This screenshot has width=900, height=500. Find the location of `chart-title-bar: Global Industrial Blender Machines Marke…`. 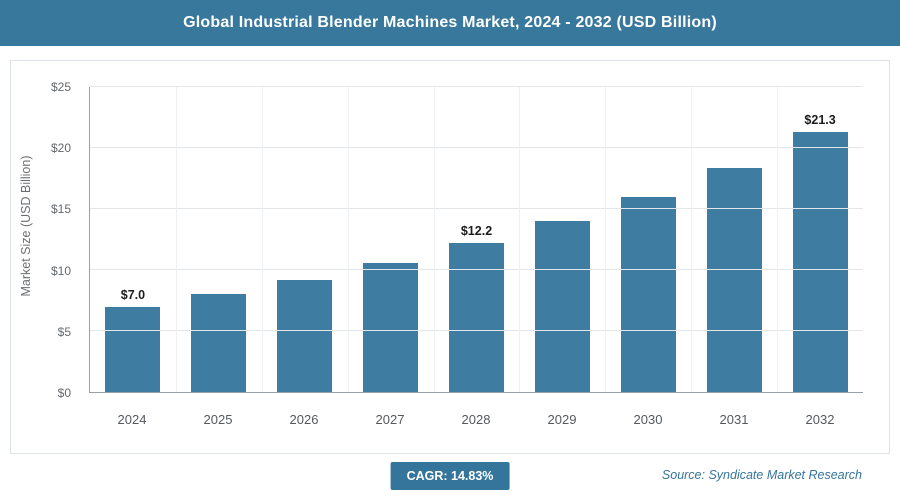

chart-title-bar: Global Industrial Blender Machines Marke… is located at coordinates (450, 23).